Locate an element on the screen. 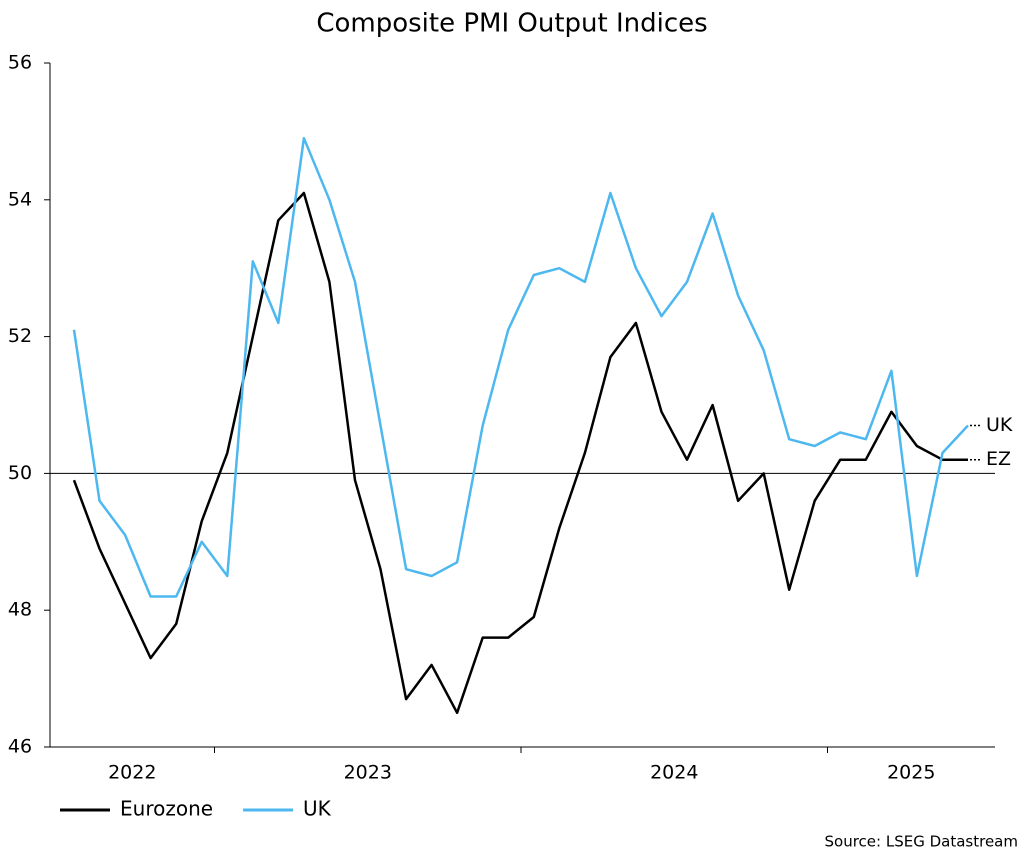  end-label: UK is located at coordinates (999, 425).